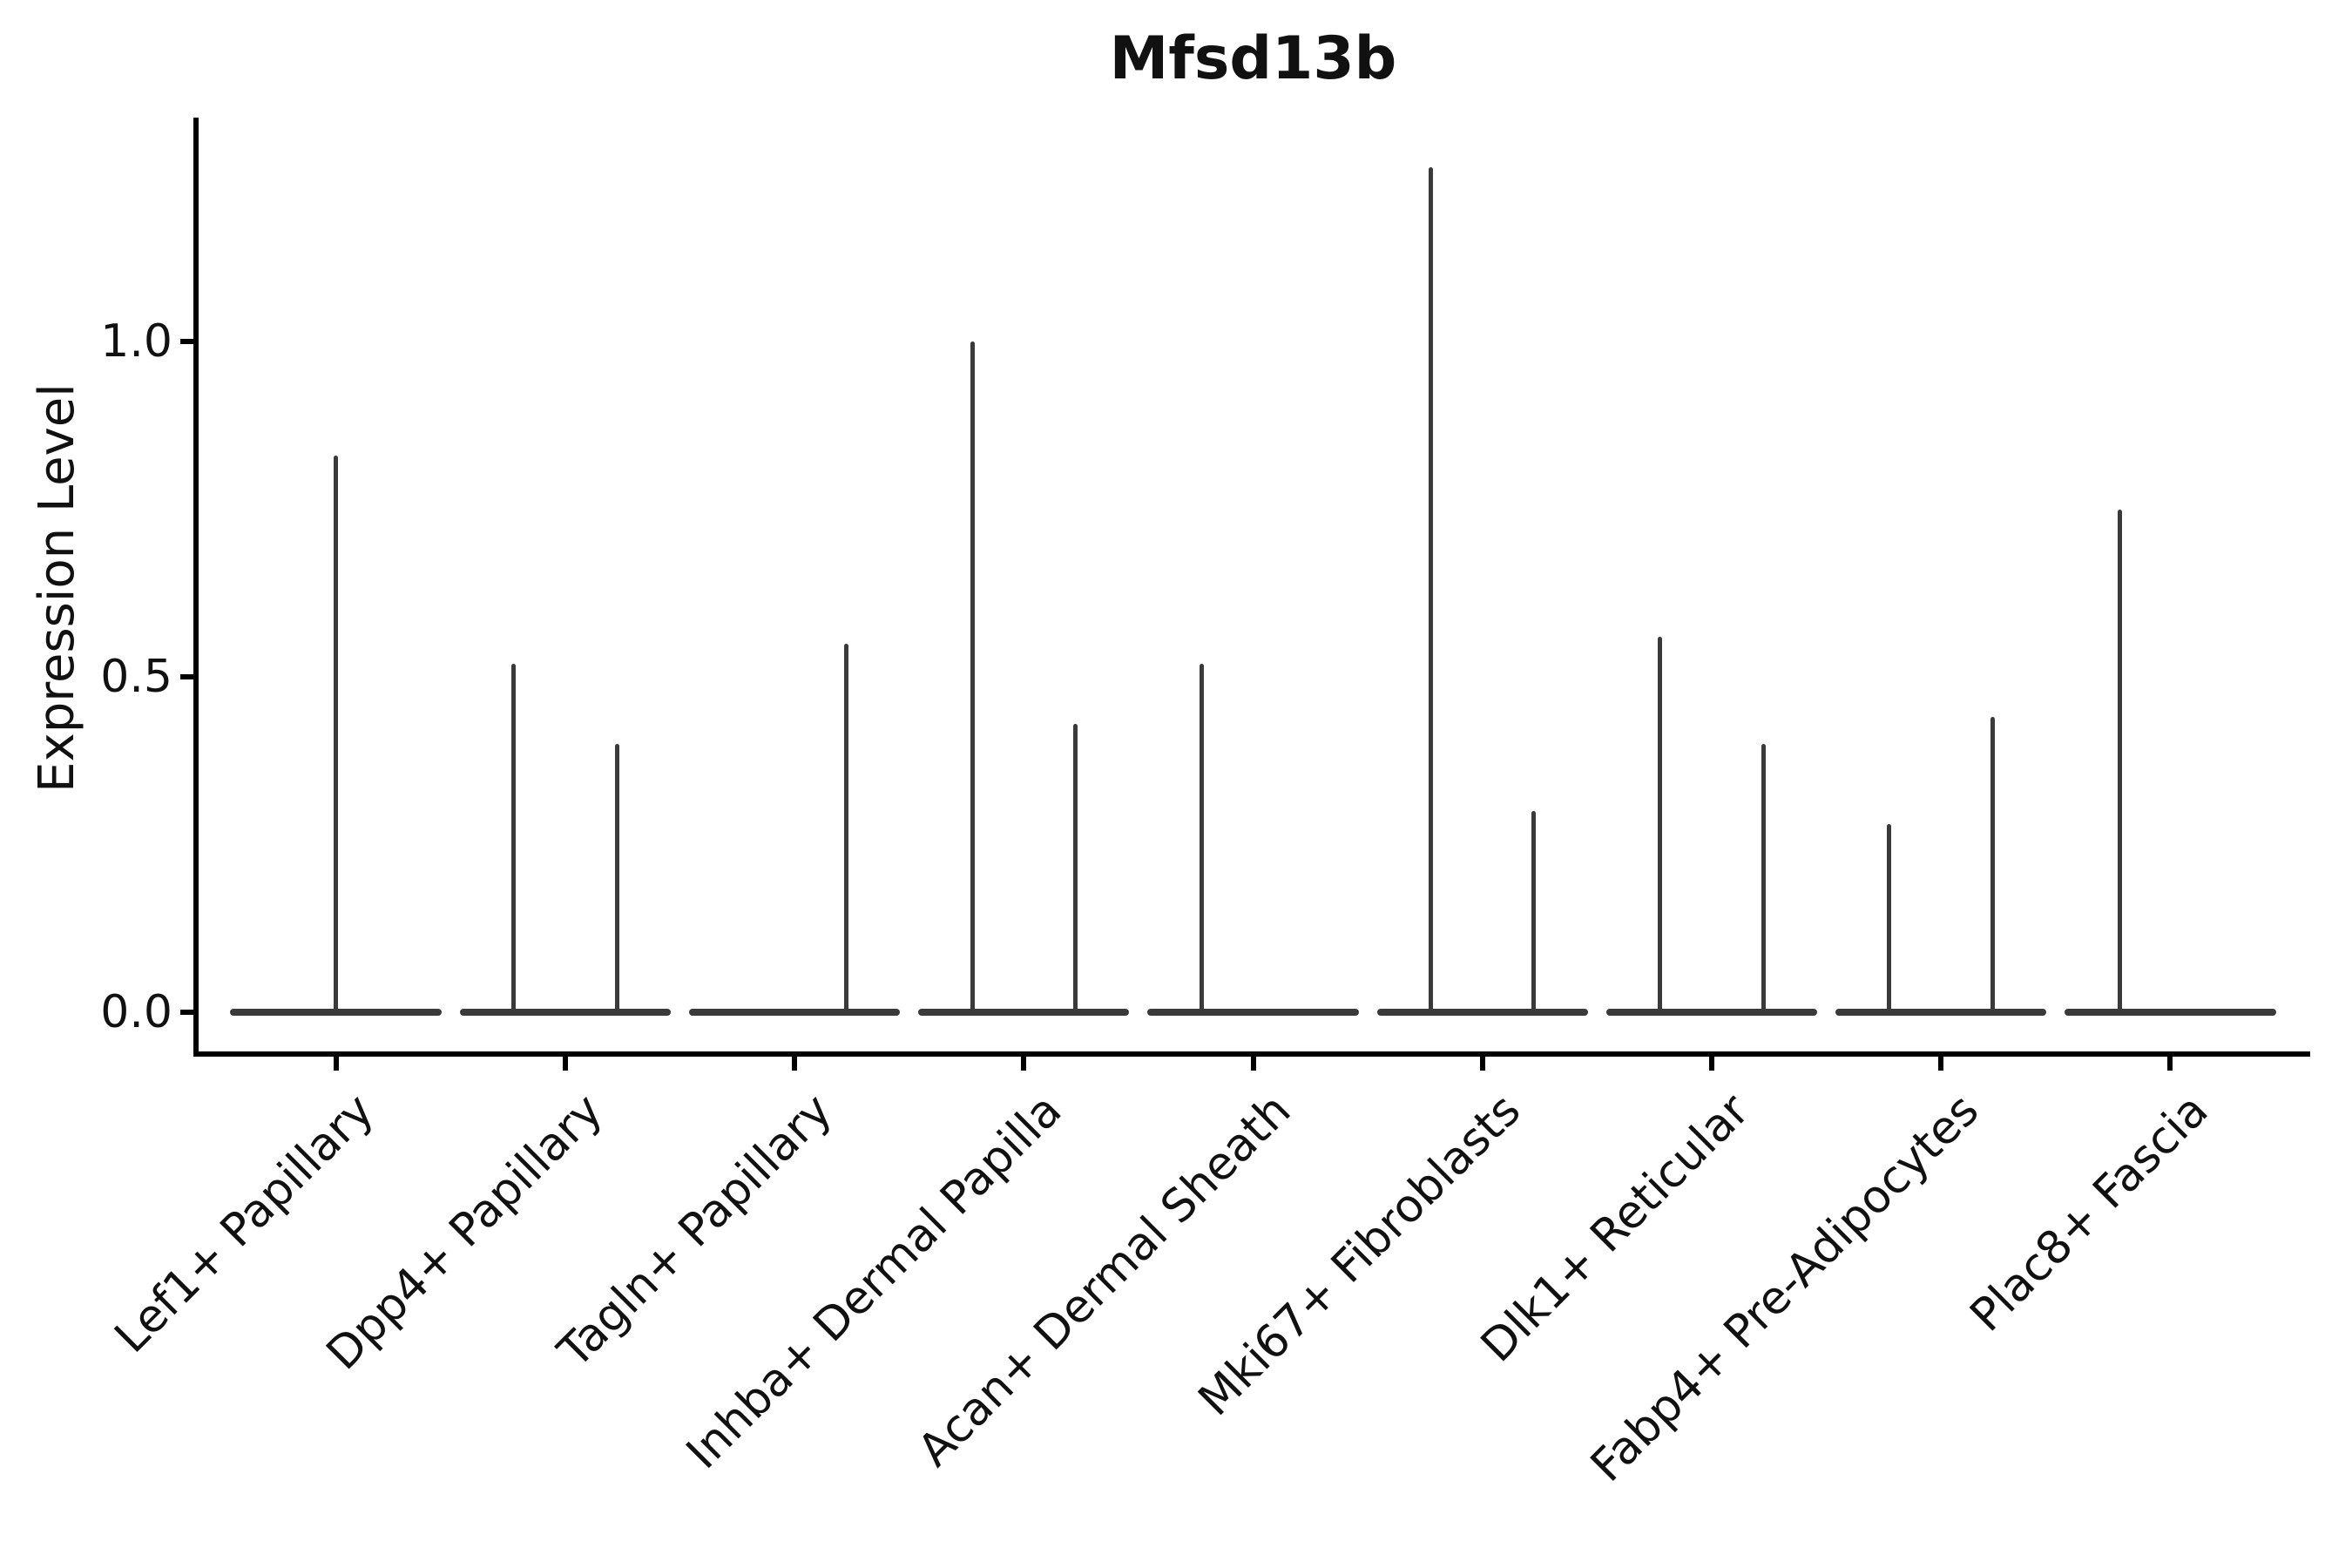 The height and width of the screenshot is (1568, 2352). Describe the element at coordinates (136, 341) in the screenshot. I see `y-tick-label: 1.0` at that location.